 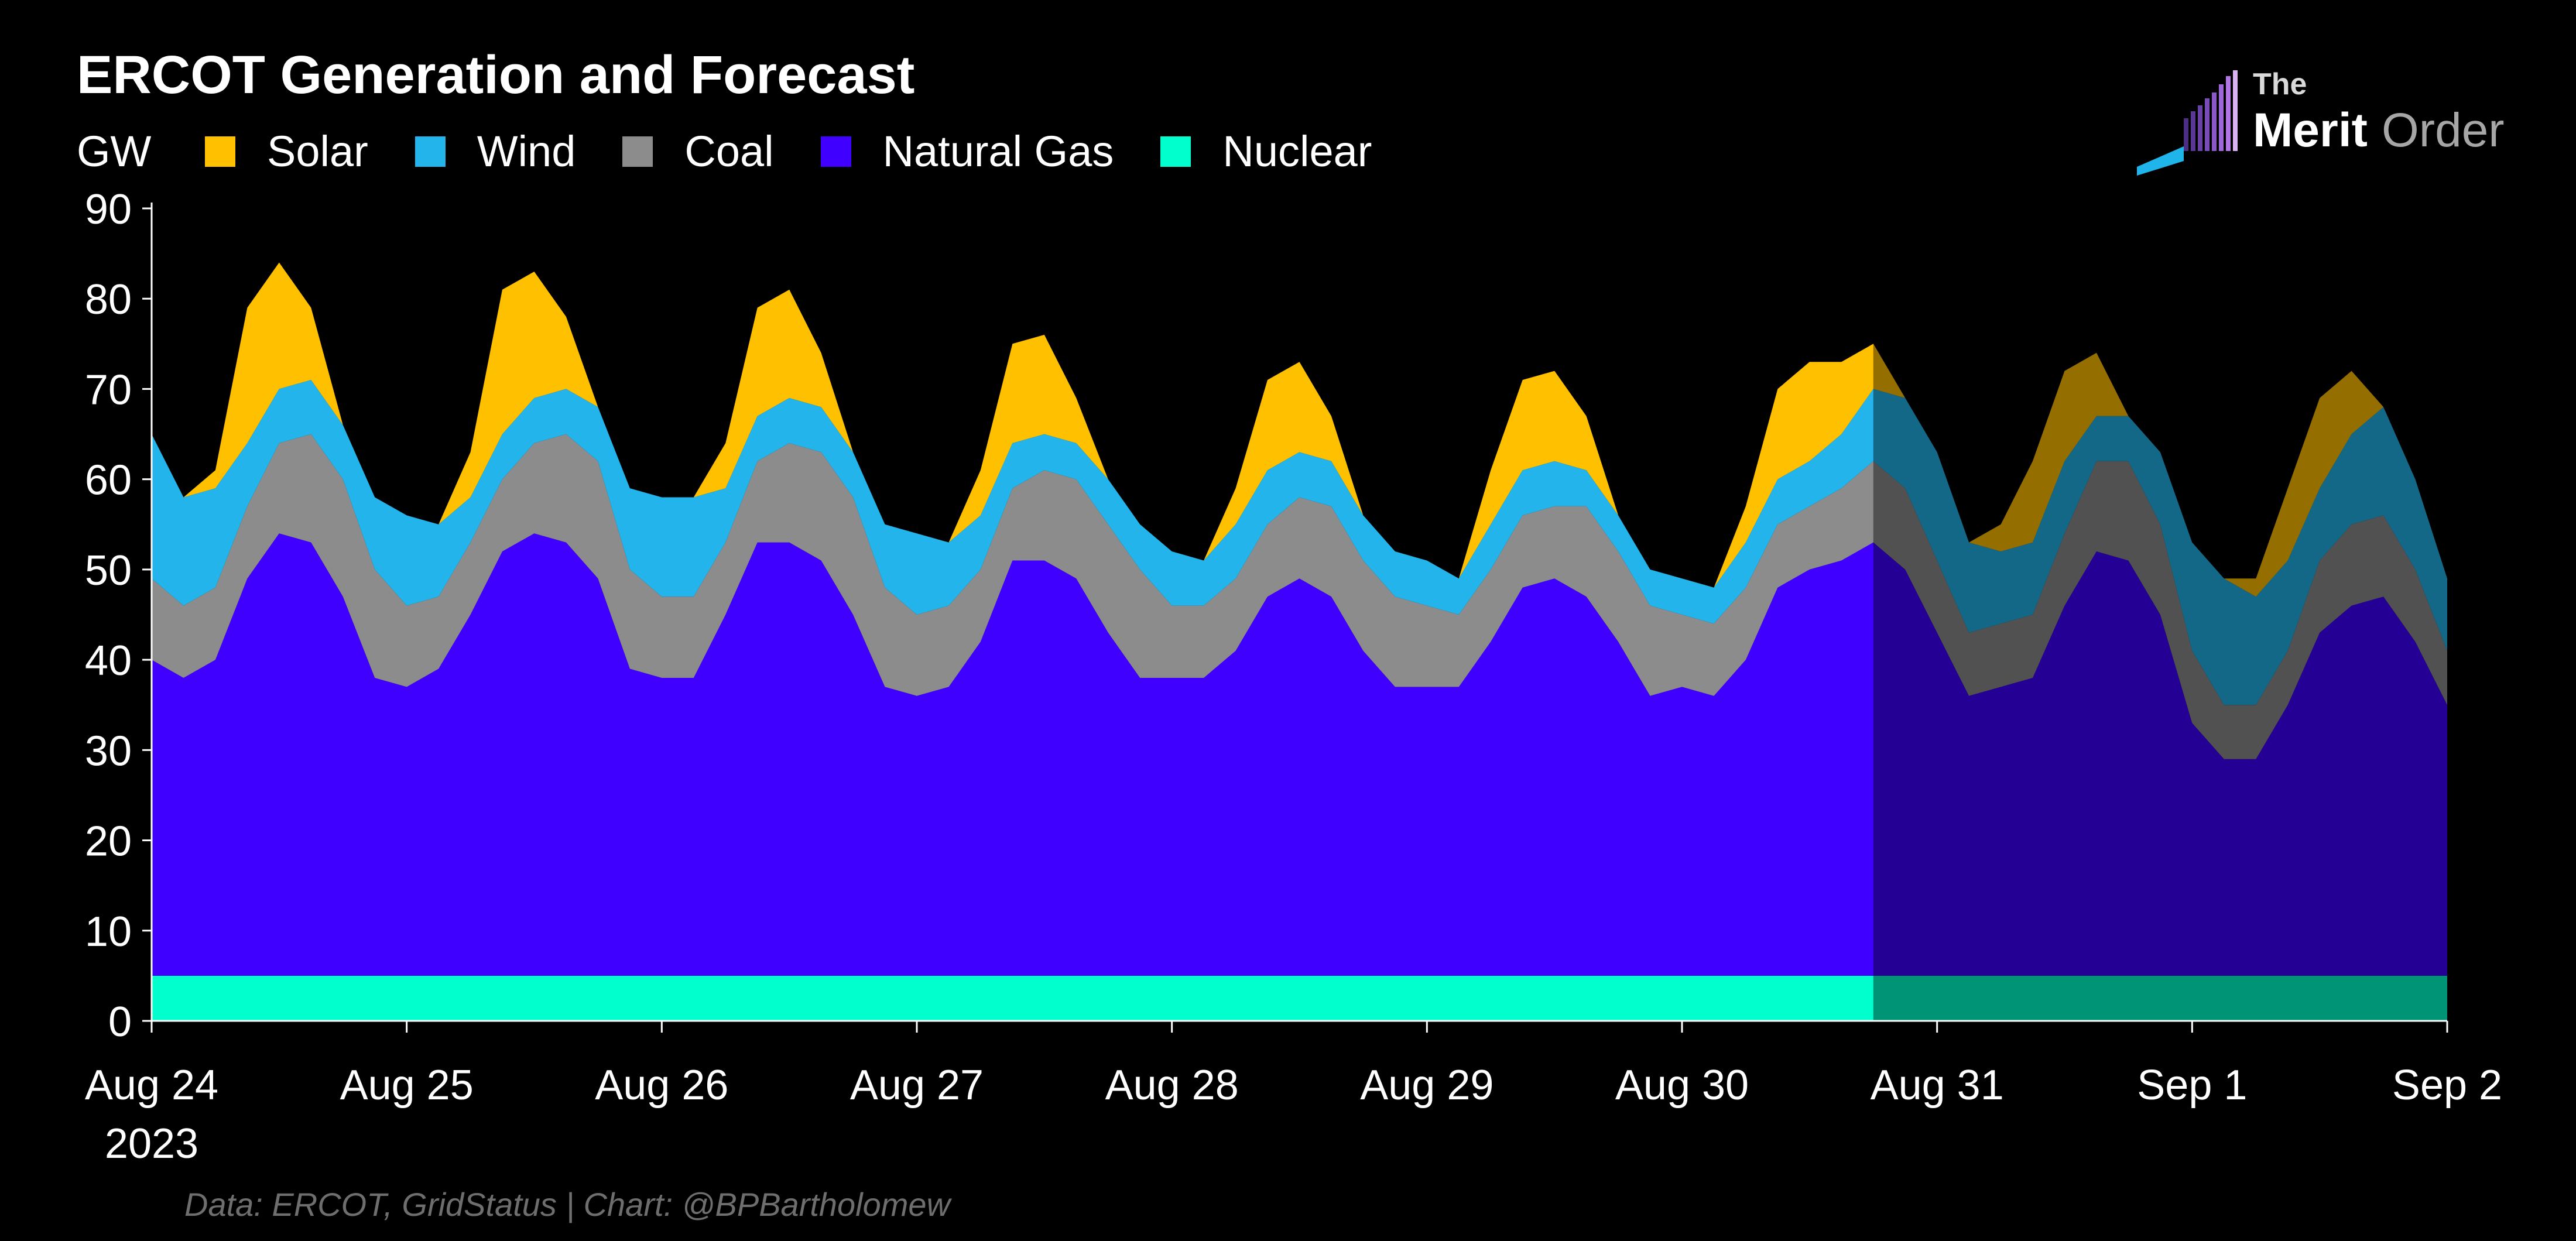 What do you see at coordinates (1682, 1085) in the screenshot?
I see `x-tick-label: Aug 30` at bounding box center [1682, 1085].